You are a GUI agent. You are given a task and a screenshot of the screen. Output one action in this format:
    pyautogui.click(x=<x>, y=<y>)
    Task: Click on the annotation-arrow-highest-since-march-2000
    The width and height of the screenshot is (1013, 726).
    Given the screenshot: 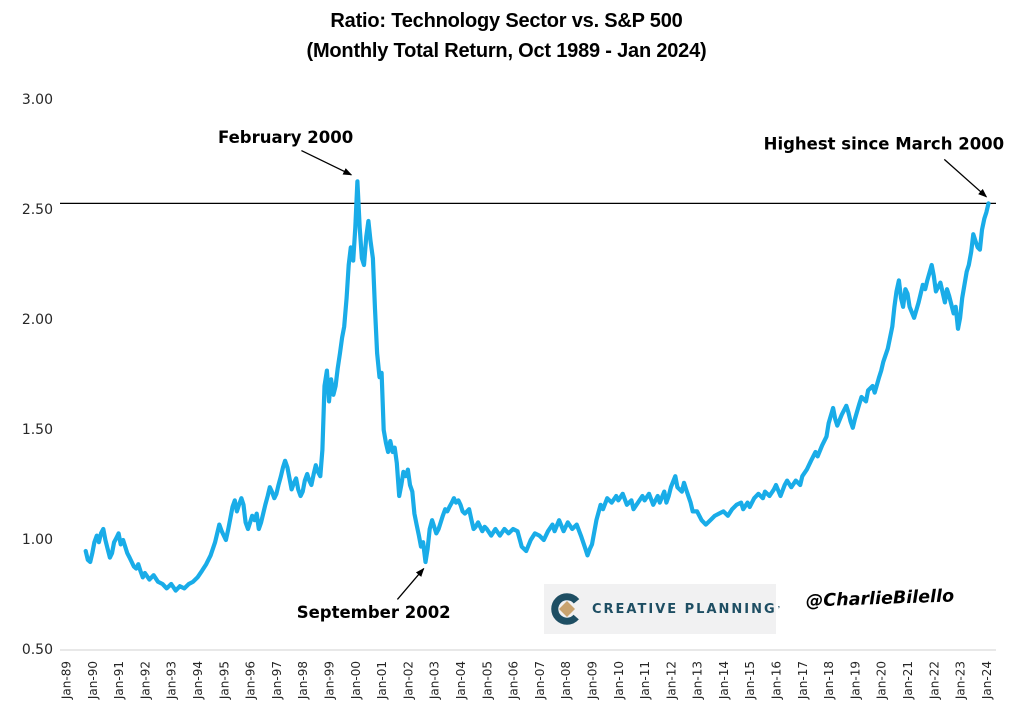 What is the action you would take?
    pyautogui.click(x=965, y=178)
    